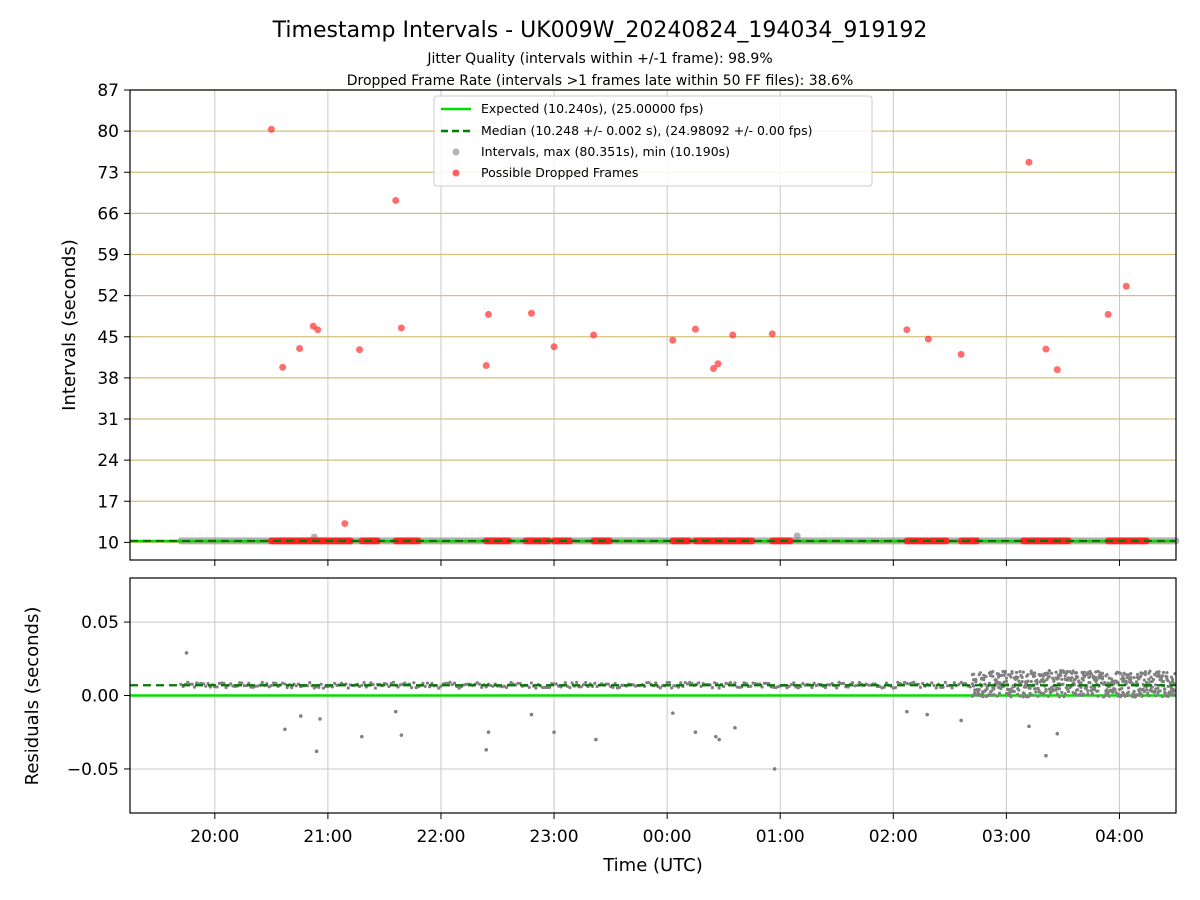 Image resolution: width=1200 pixels, height=900 pixels. What do you see at coordinates (1119, 837) in the screenshot?
I see `xtick-label-8: 04:00` at bounding box center [1119, 837].